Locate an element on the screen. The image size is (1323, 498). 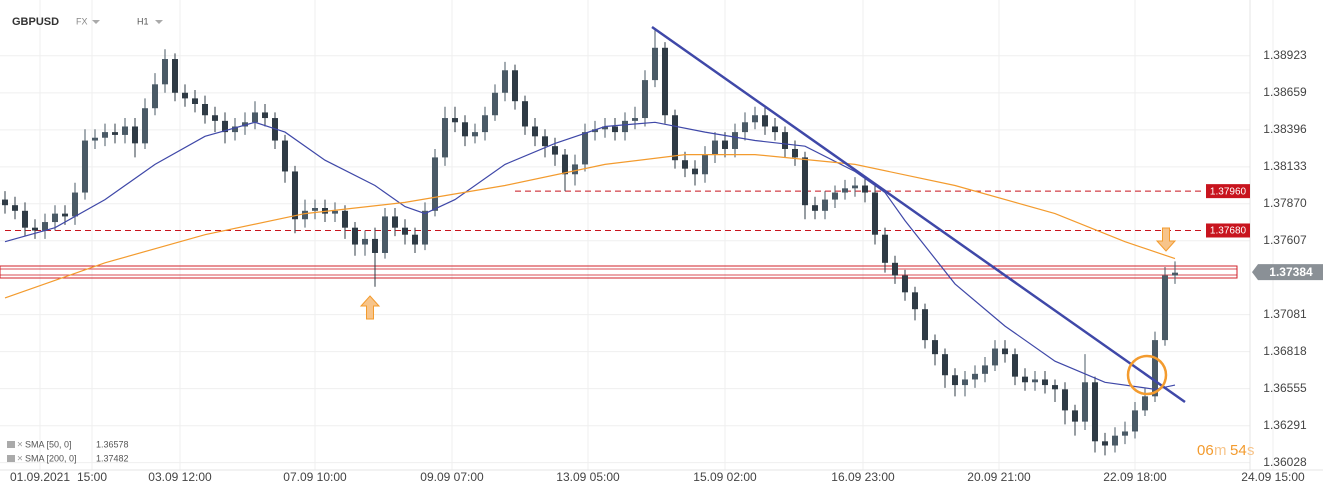
x-tick-label: 16.09 23:00 is located at coordinates (863, 477).